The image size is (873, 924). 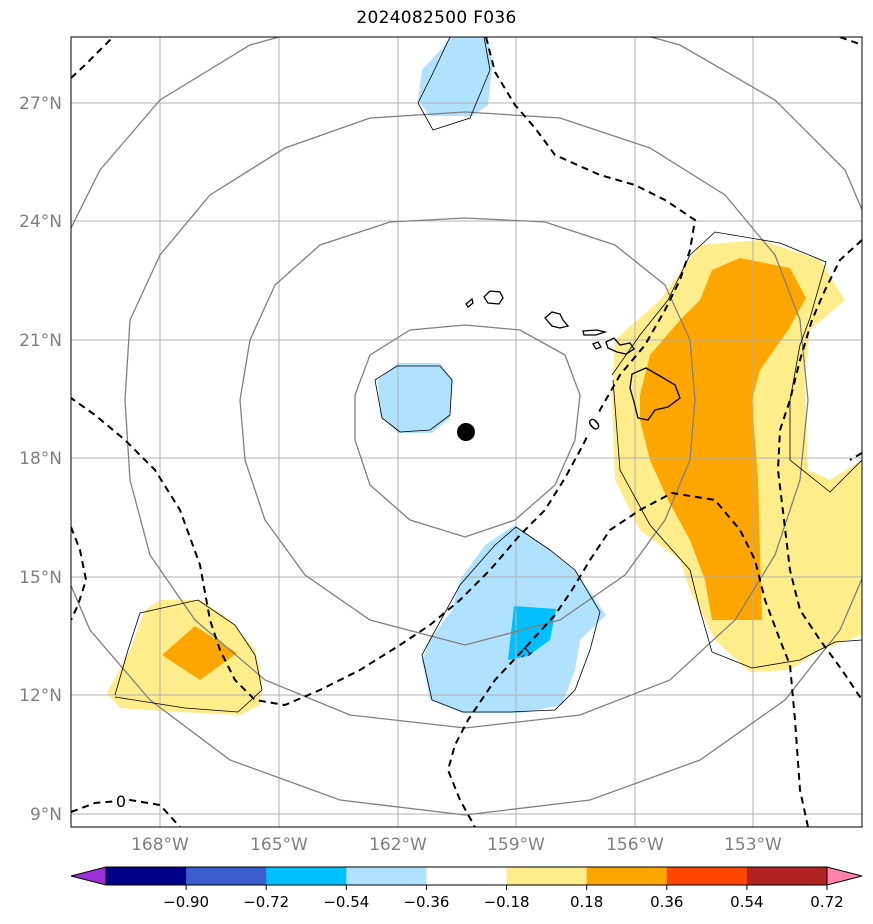 What do you see at coordinates (666, 902) in the screenshot?
I see `colorbar-tick-label: 0.36` at bounding box center [666, 902].